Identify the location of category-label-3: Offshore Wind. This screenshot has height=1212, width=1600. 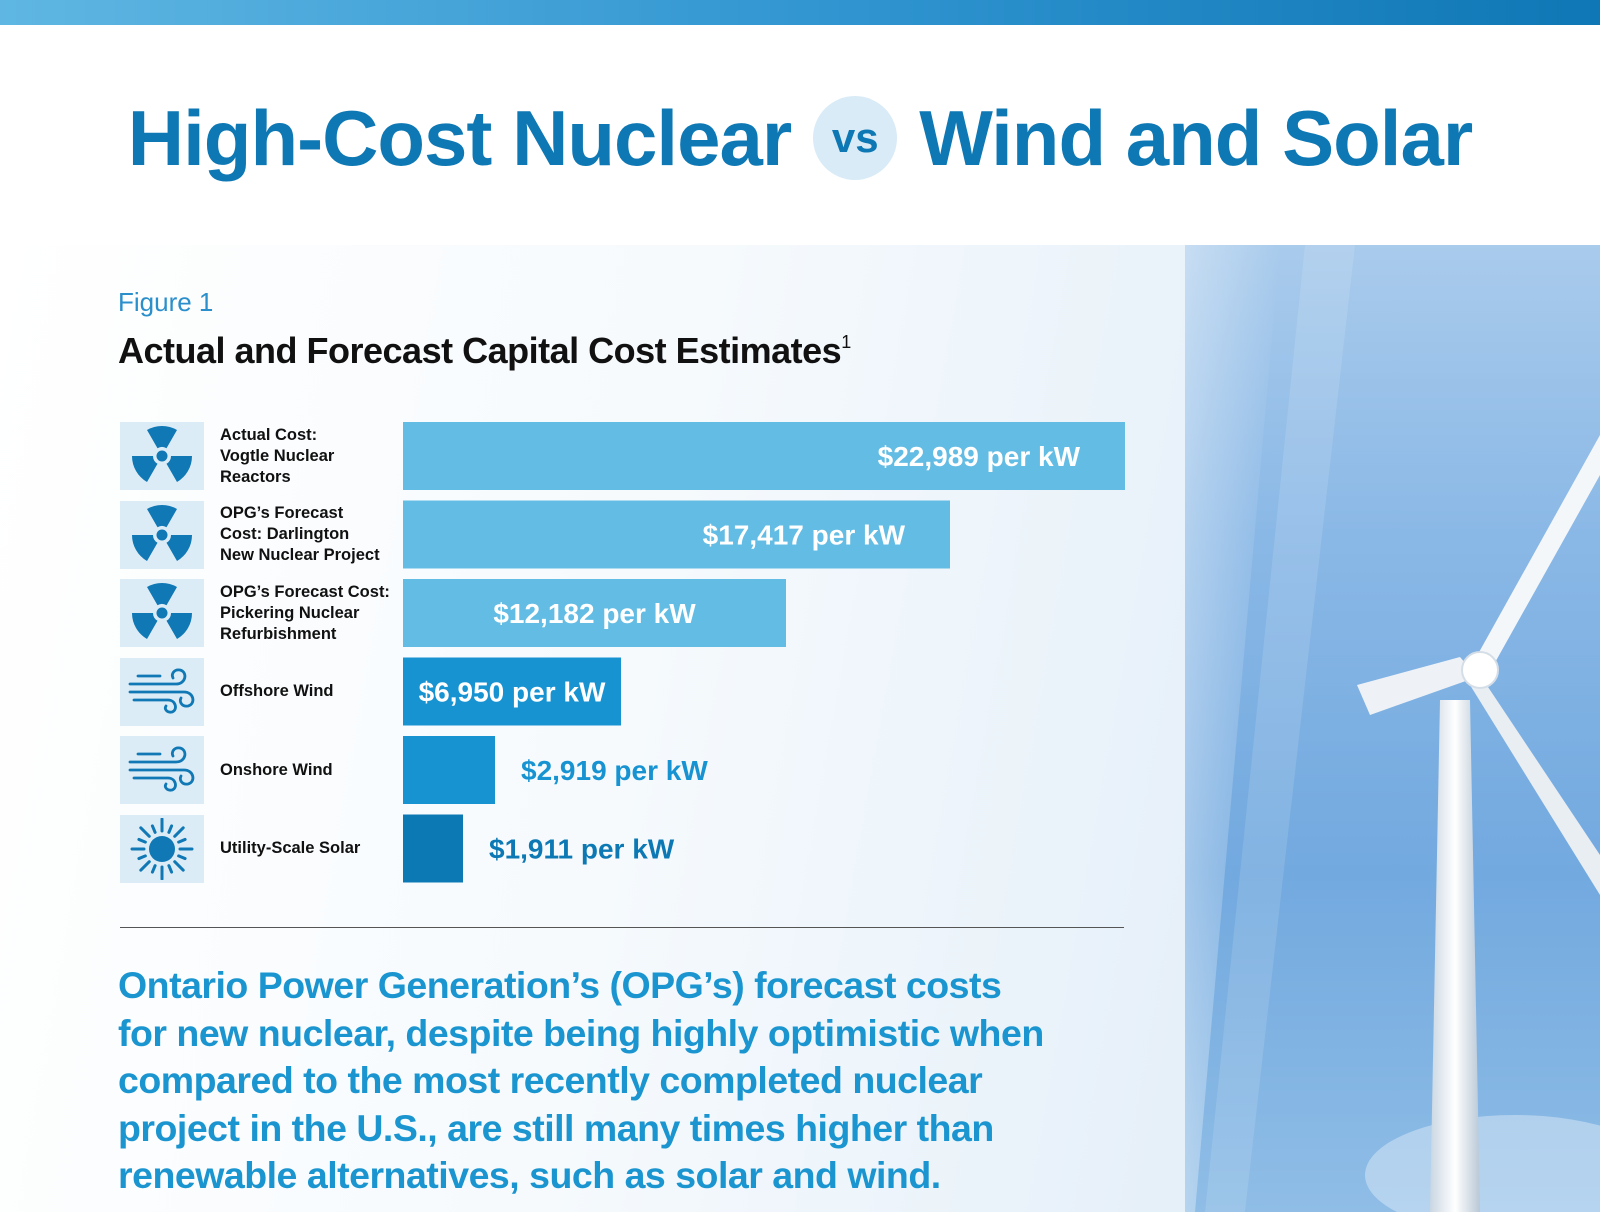
(310, 692).